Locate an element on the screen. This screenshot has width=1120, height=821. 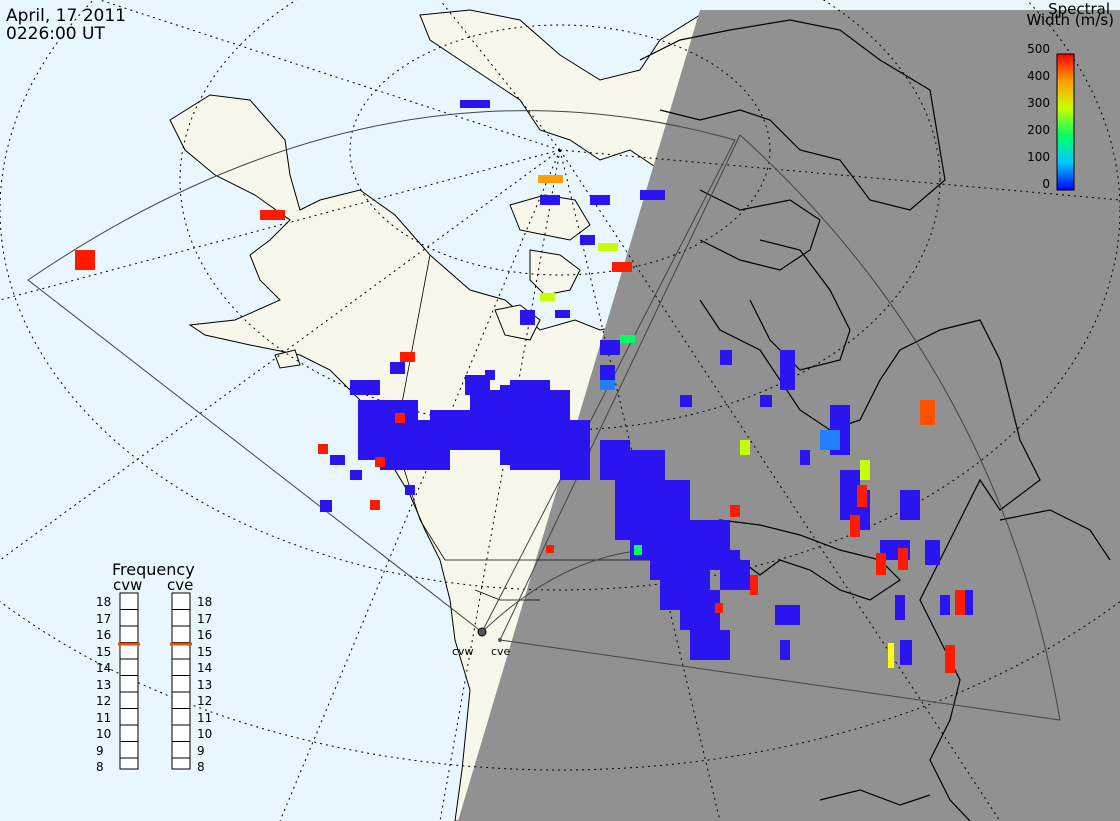
time-label: 0226:00 UT is located at coordinates (55, 34).